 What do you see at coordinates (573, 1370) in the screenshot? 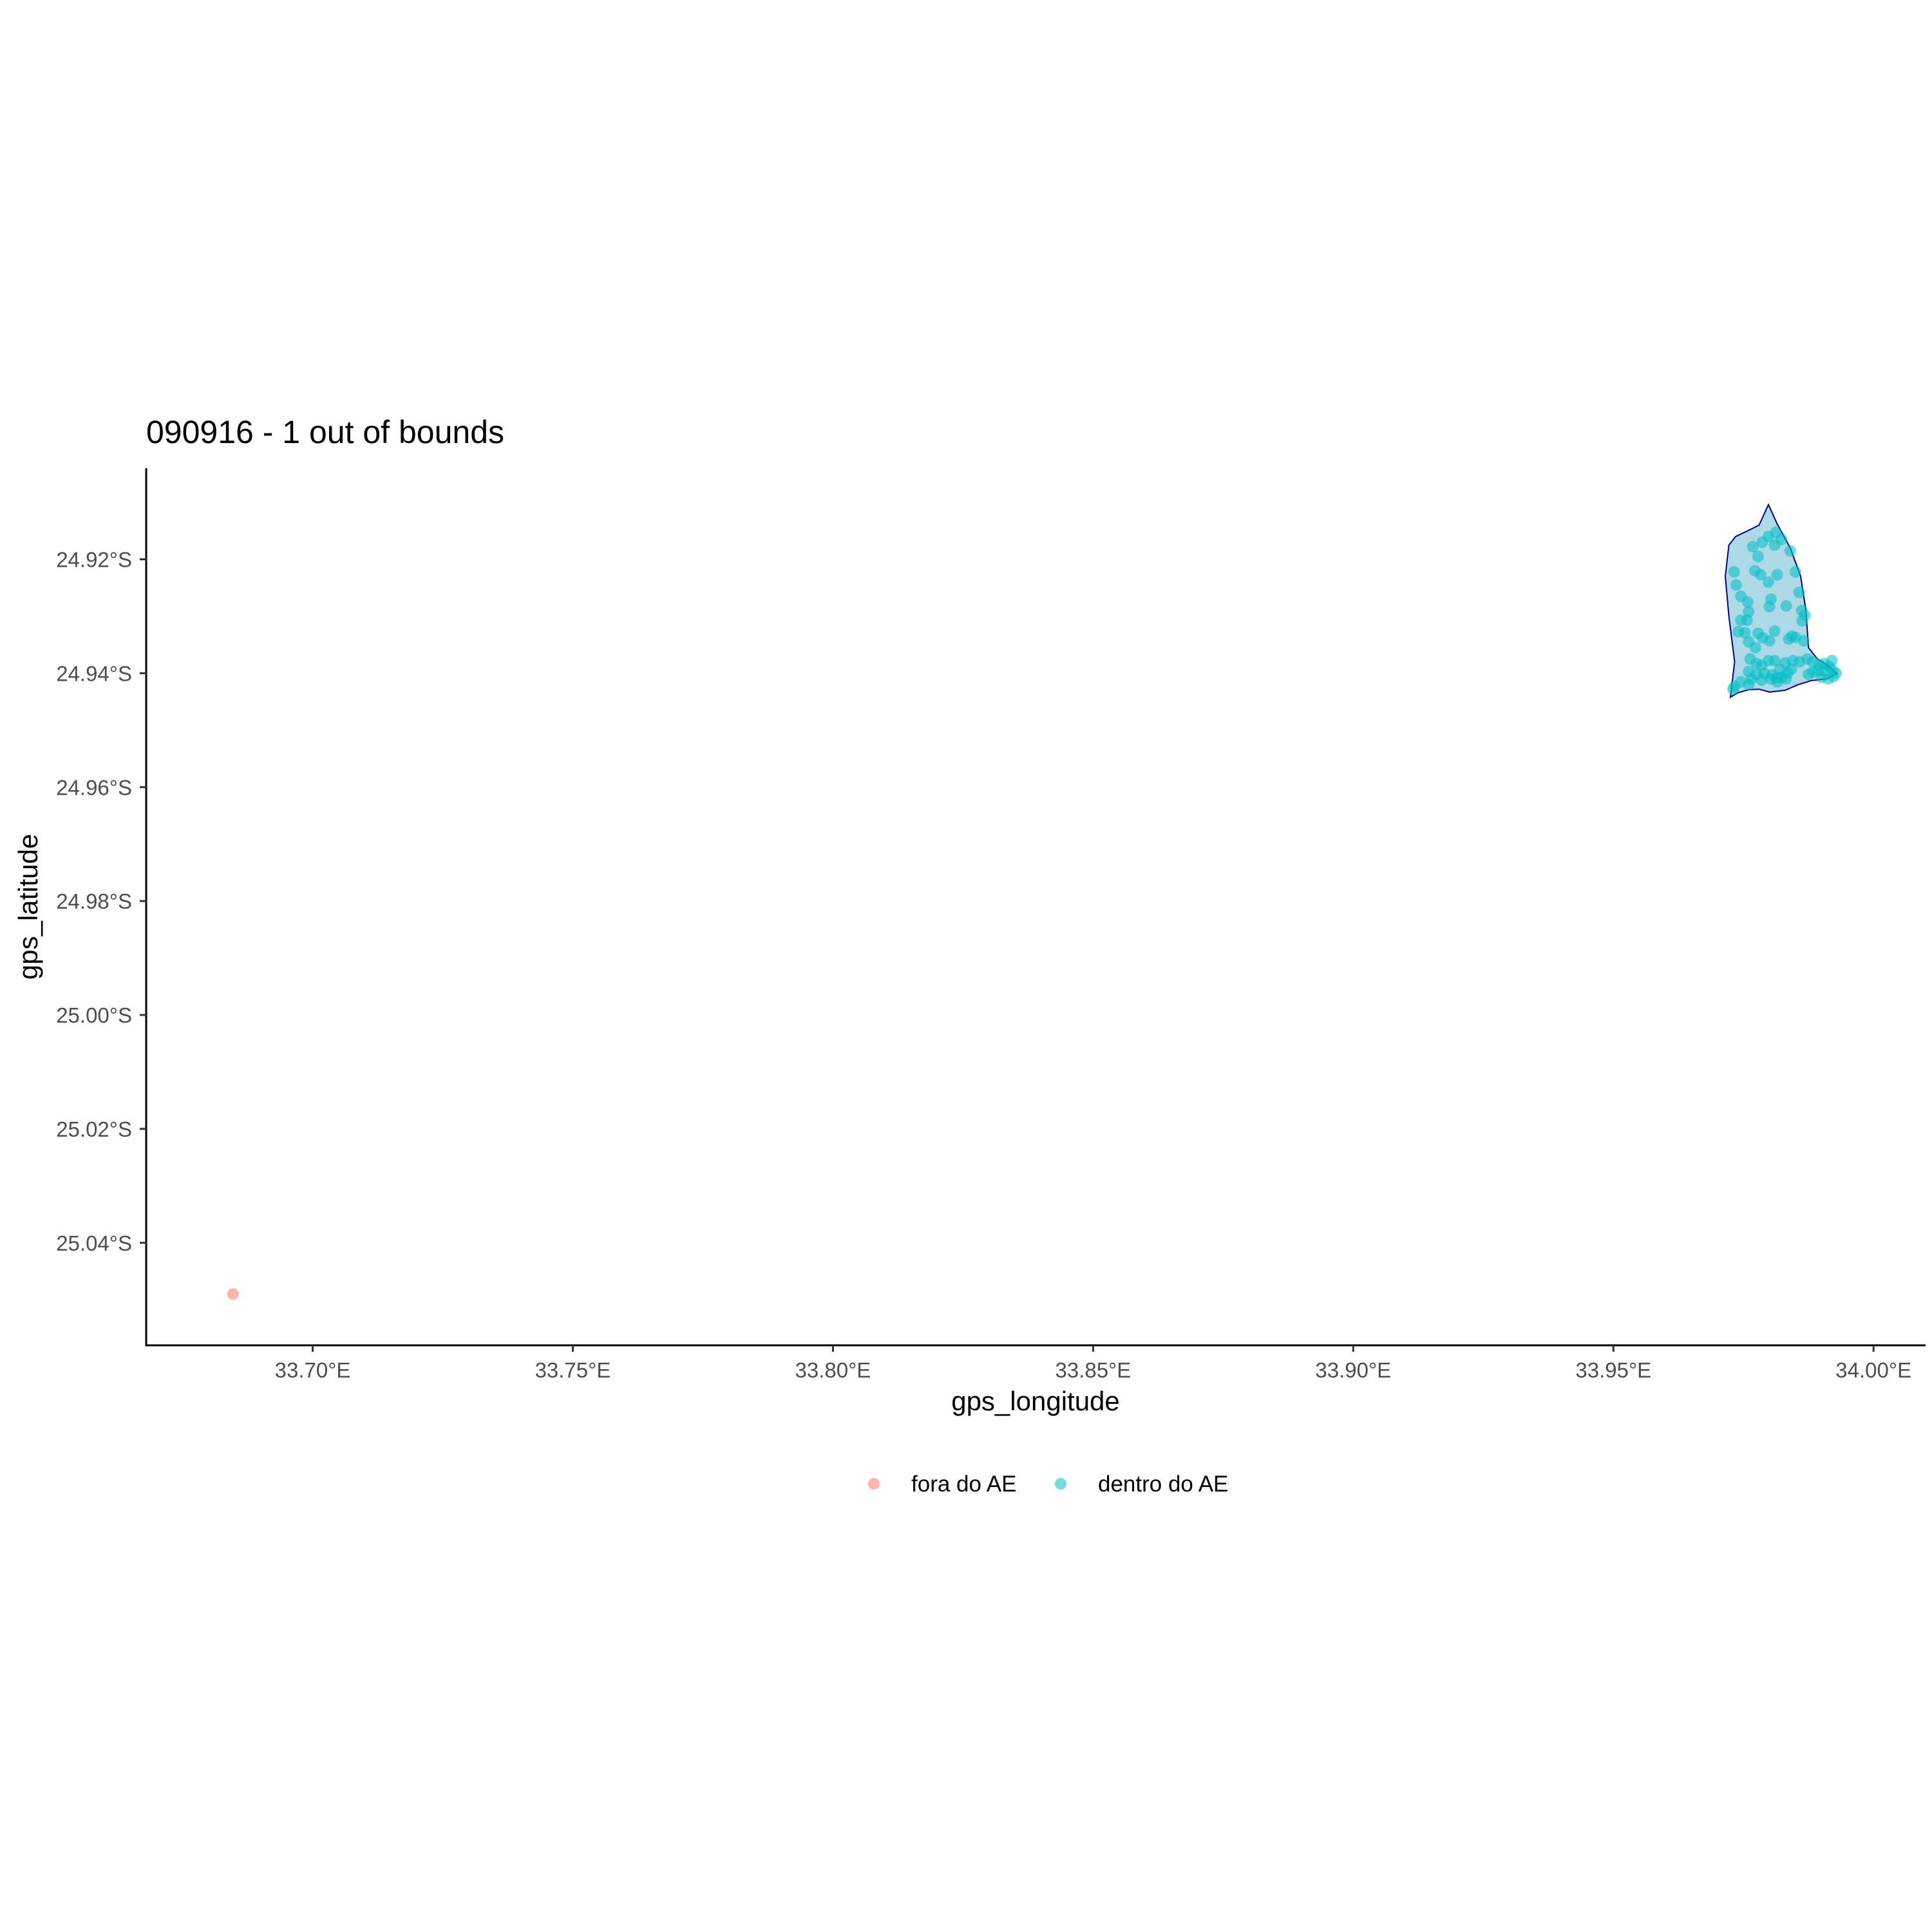
I see `x-tick-label-1: 33.75°E` at bounding box center [573, 1370].